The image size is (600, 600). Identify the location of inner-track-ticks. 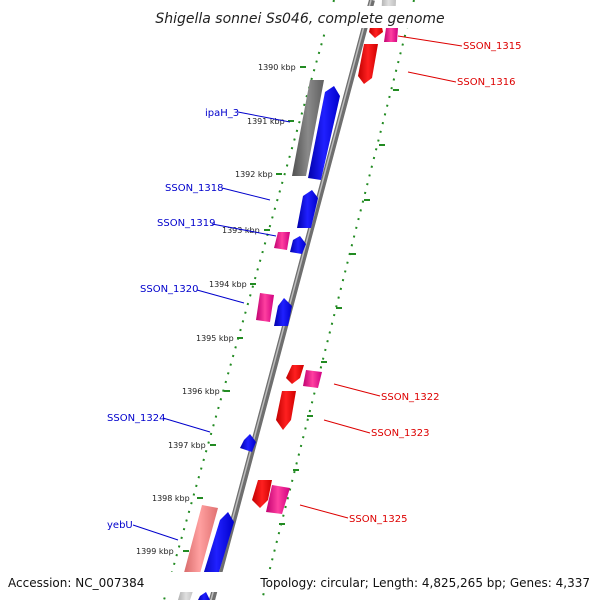
(339, 307).